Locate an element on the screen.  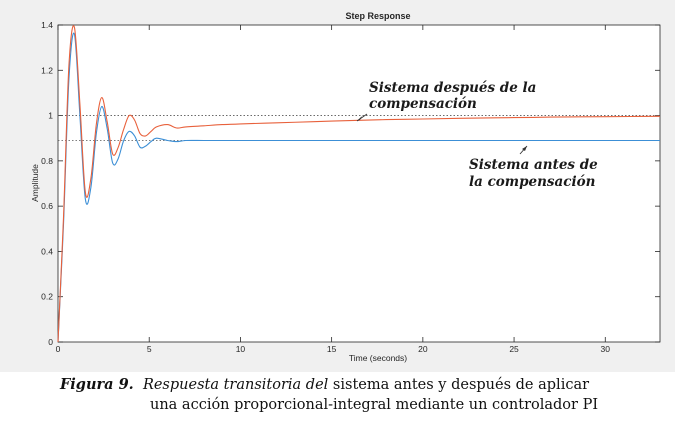
caption-label: Figura 9. is located at coordinates (97, 384).